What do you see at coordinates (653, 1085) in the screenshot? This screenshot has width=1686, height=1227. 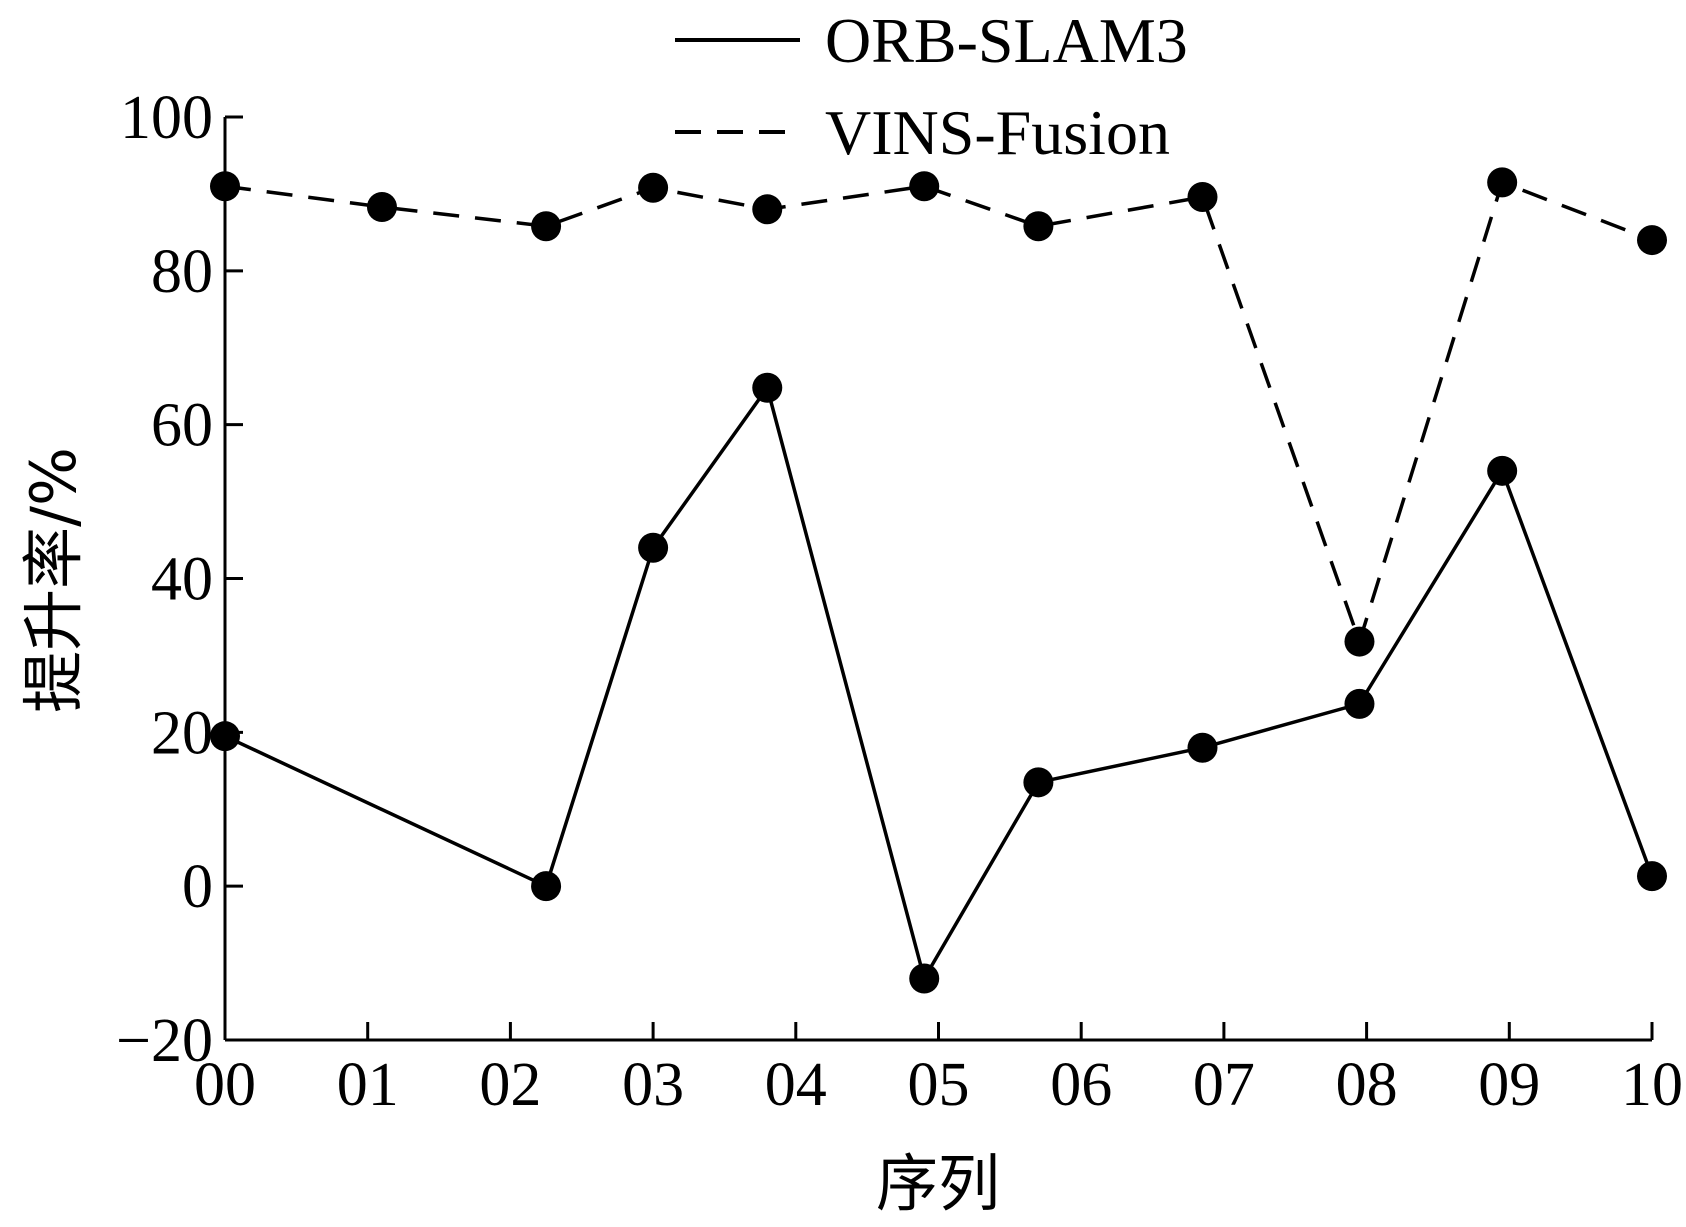 I see `x-tick-label: 03` at bounding box center [653, 1085].